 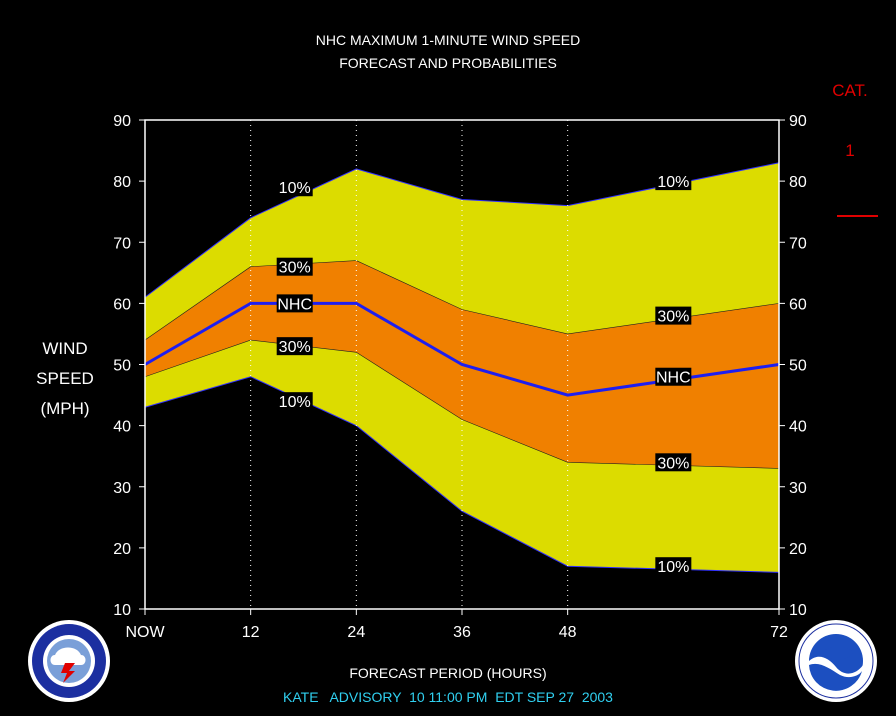 I want to click on y-tick-label-left: 10, so click(x=122, y=610).